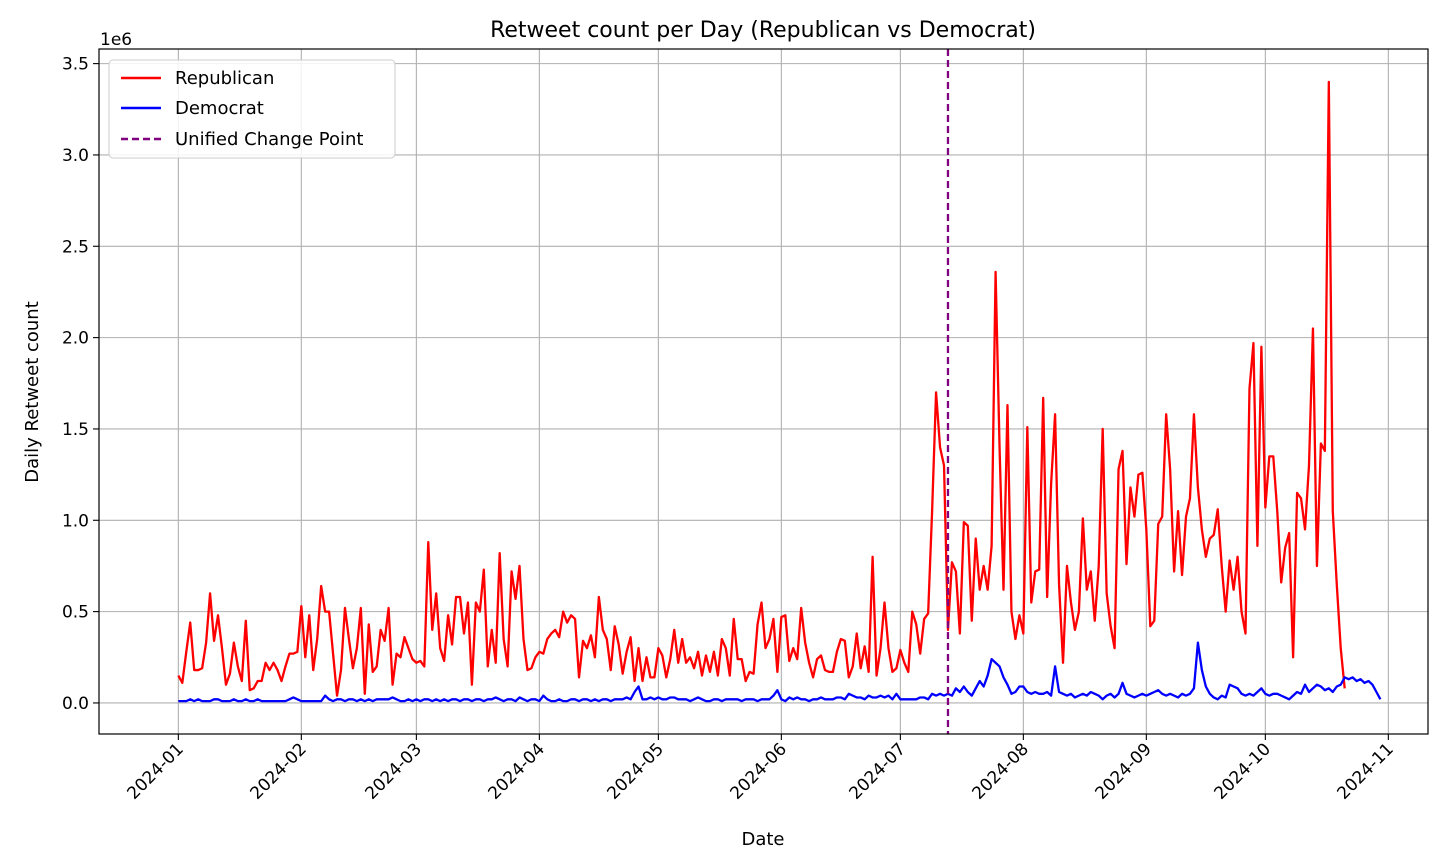  I want to click on x-tick-label: 2024-02, so click(278, 771).